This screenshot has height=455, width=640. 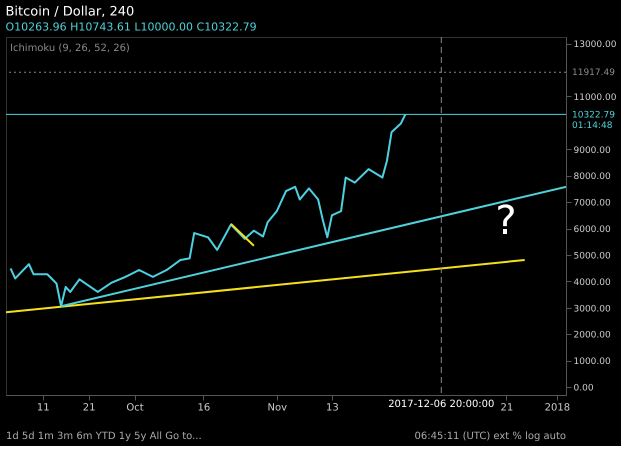 What do you see at coordinates (592, 335) in the screenshot?
I see `y-tick-label: 2000.00` at bounding box center [592, 335].